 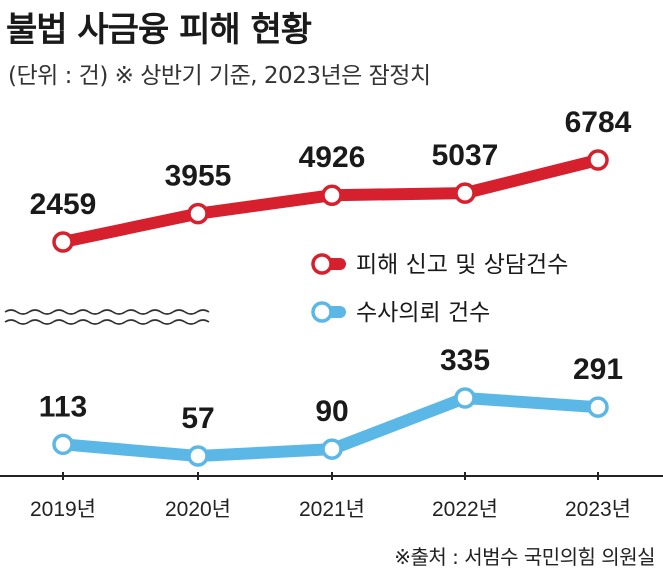 What do you see at coordinates (462, 265) in the screenshot?
I see `legend-label-series1: 피해 신고 및 상담건수` at bounding box center [462, 265].